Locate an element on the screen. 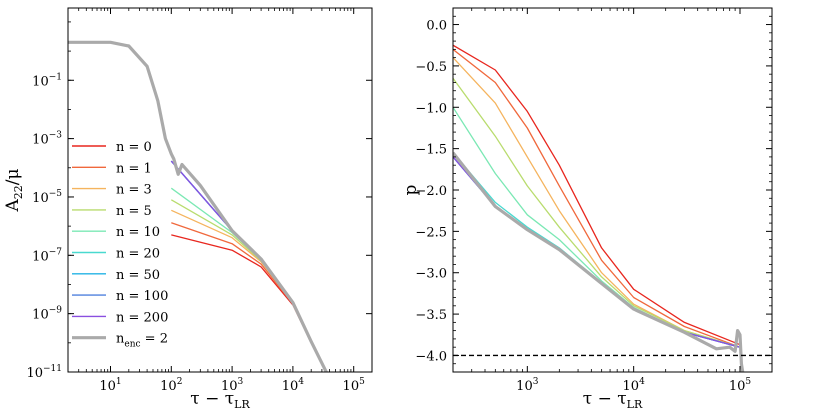  y-axis-label: p is located at coordinates (411, 189).